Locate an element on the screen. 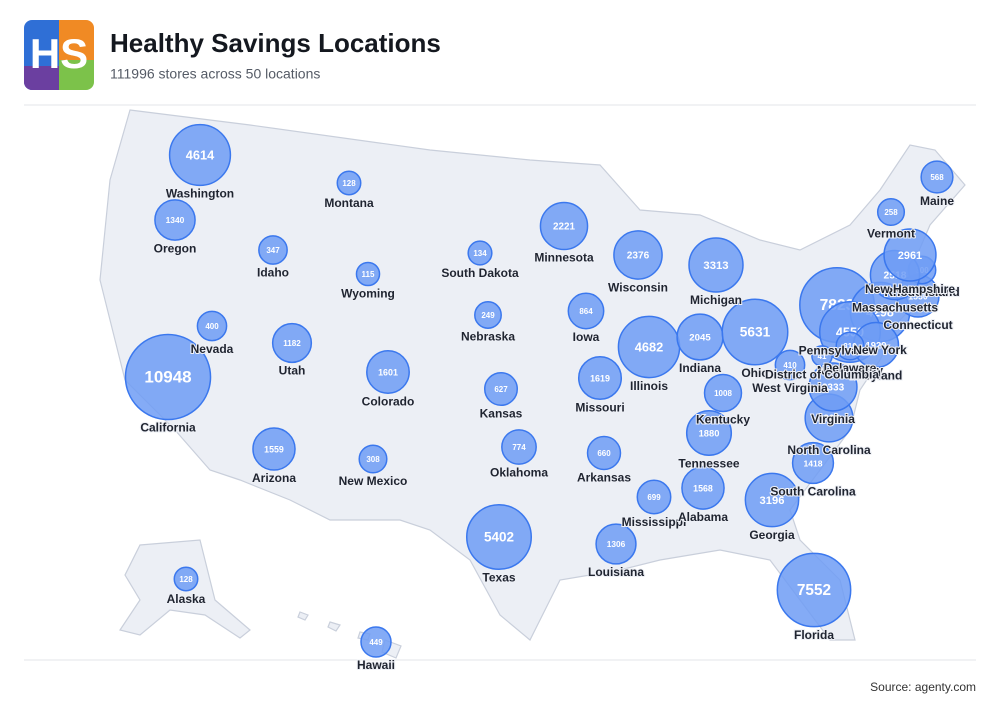 The height and width of the screenshot is (725, 1000). location-name: Nevada is located at coordinates (212, 349).